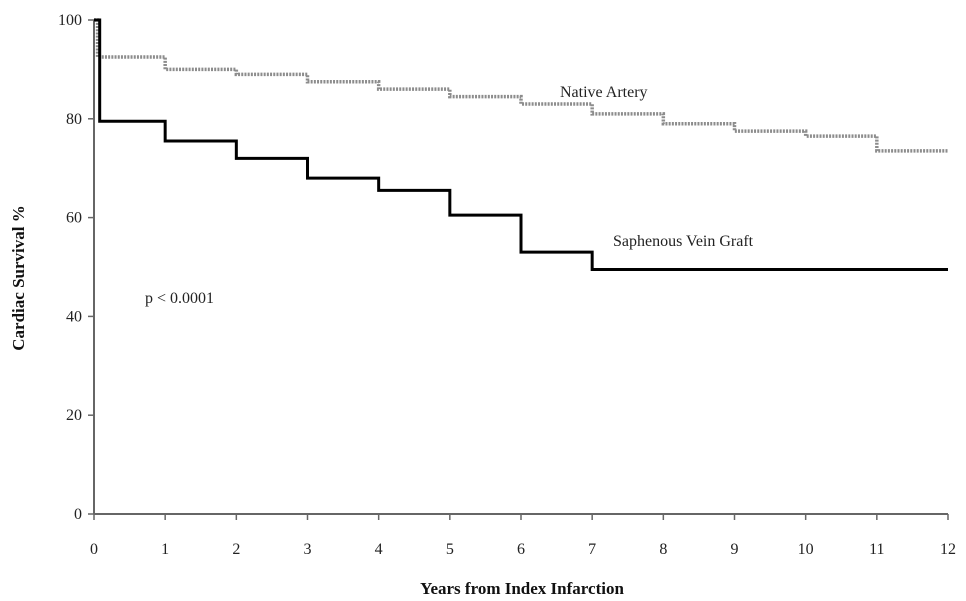 This screenshot has height=601, width=966. I want to click on x-tick-label: 4, so click(379, 549).